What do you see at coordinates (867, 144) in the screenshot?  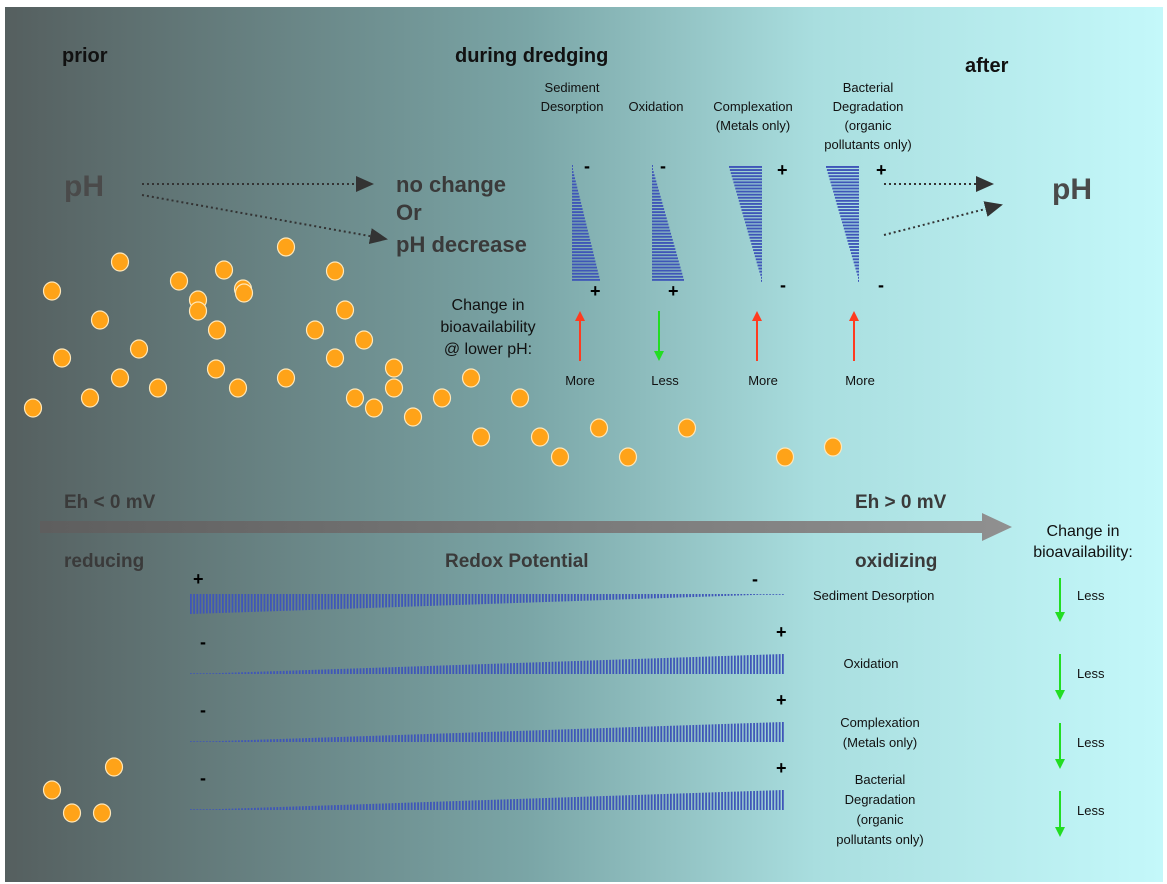 I see `ph-process-name-3-line-3: pollutants only)` at bounding box center [867, 144].